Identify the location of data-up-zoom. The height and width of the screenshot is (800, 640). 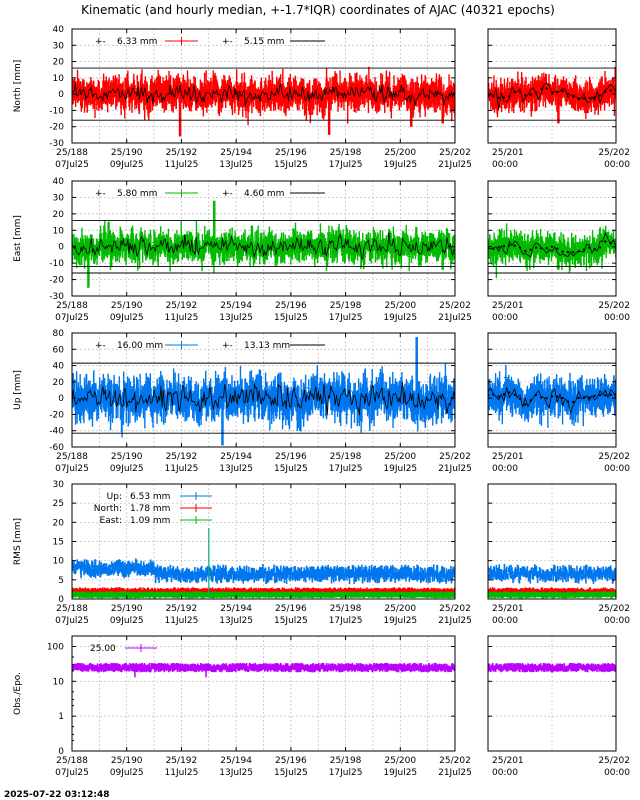
(552, 396).